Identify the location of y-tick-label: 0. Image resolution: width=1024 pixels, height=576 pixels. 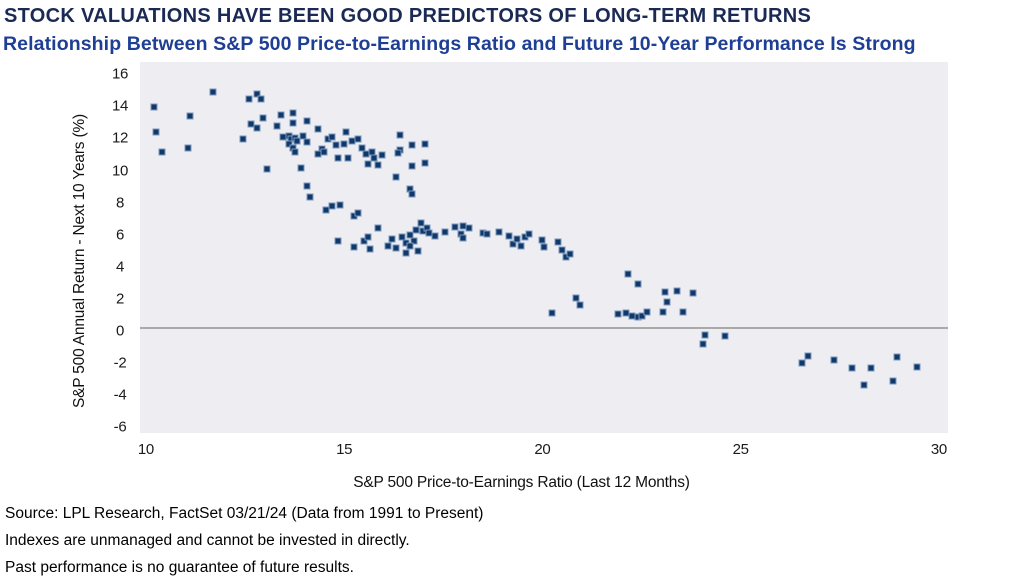
(120, 331).